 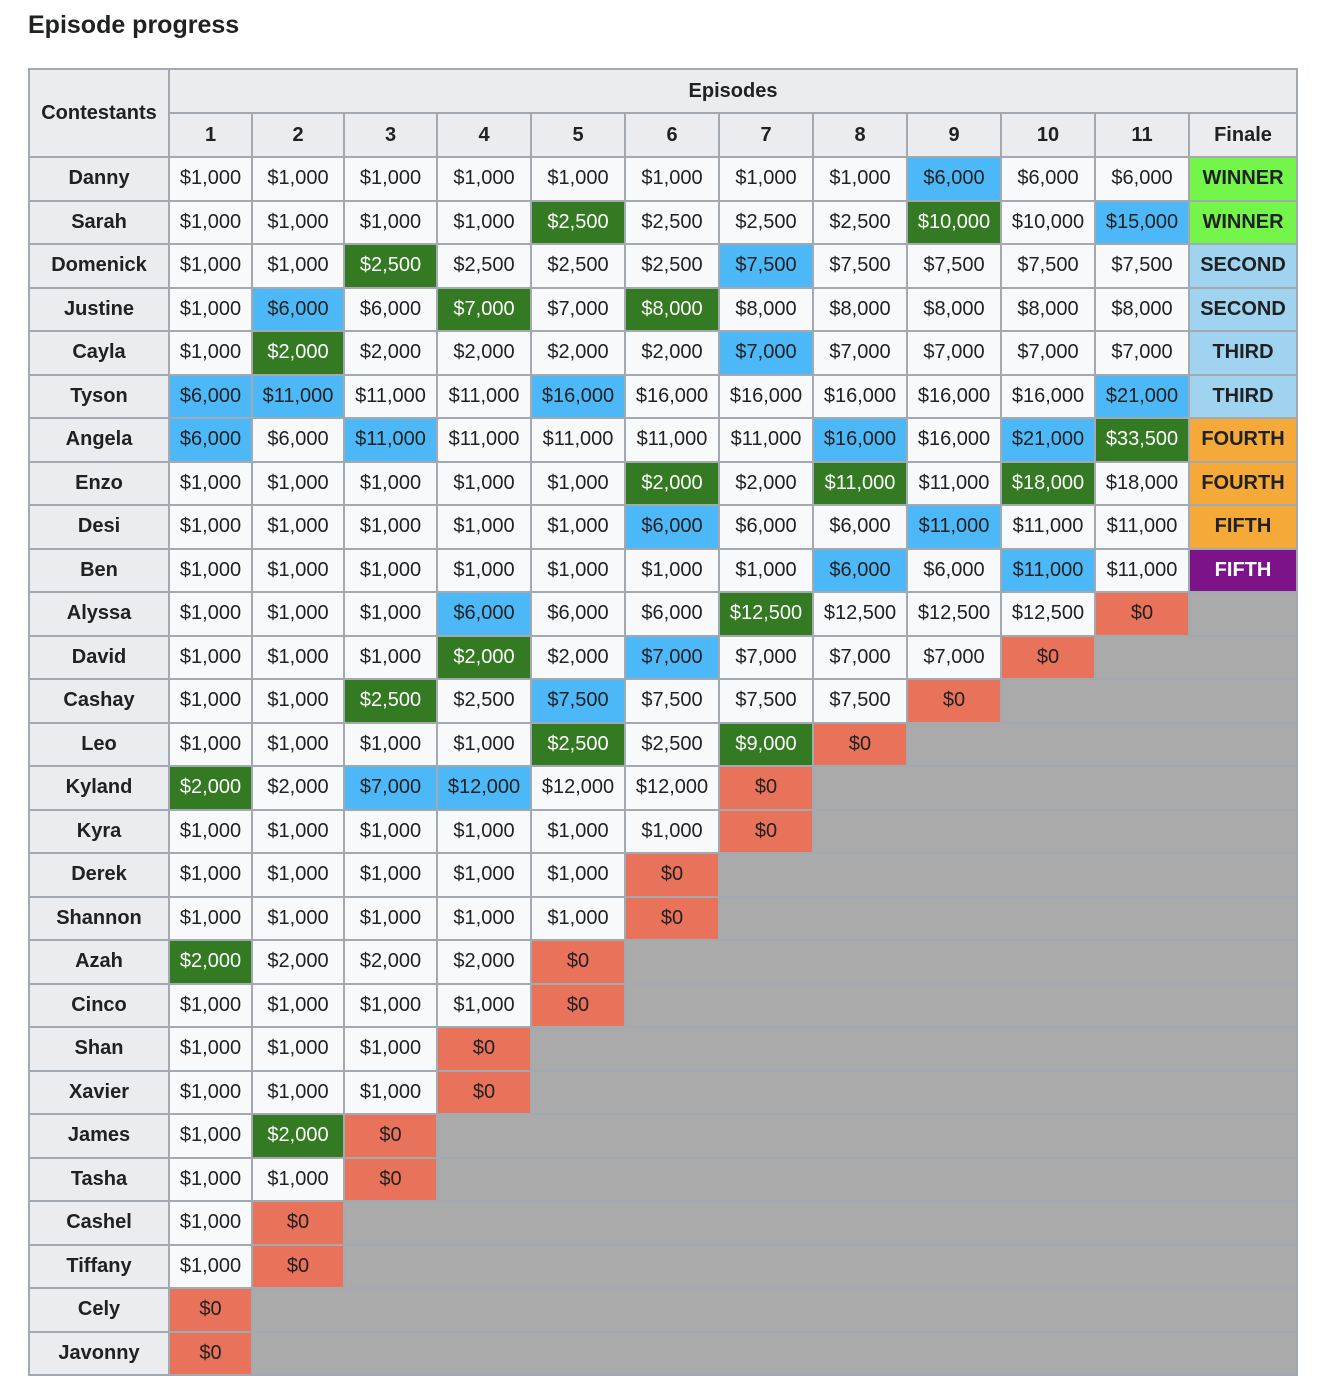 What do you see at coordinates (298, 135) in the screenshot?
I see `episode-number-header: 2` at bounding box center [298, 135].